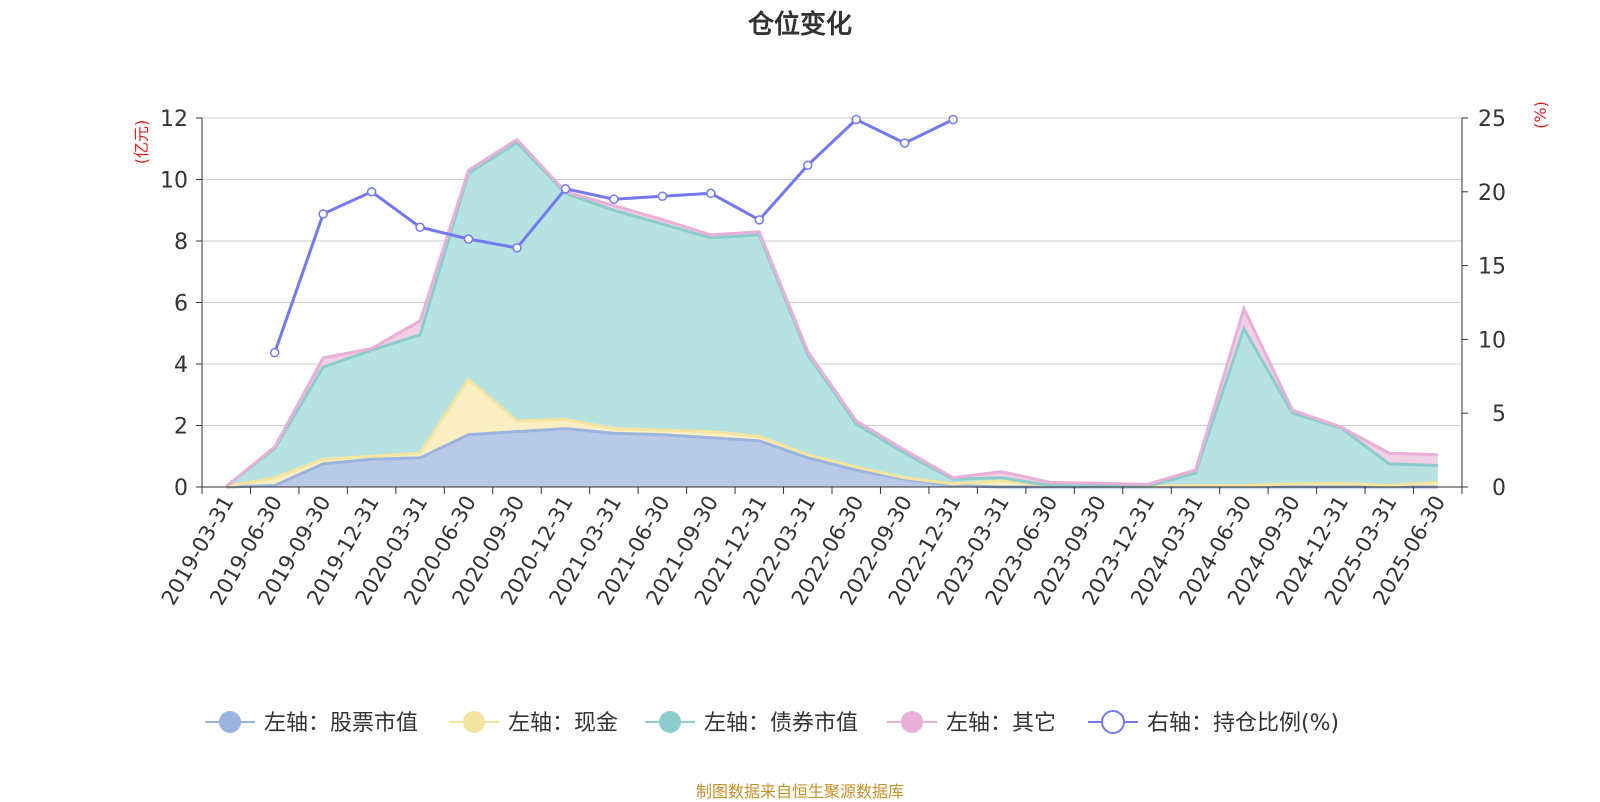 This screenshot has width=1600, height=802. What do you see at coordinates (781, 723) in the screenshot?
I see `legend-label: 左轴：债券市值` at bounding box center [781, 723].